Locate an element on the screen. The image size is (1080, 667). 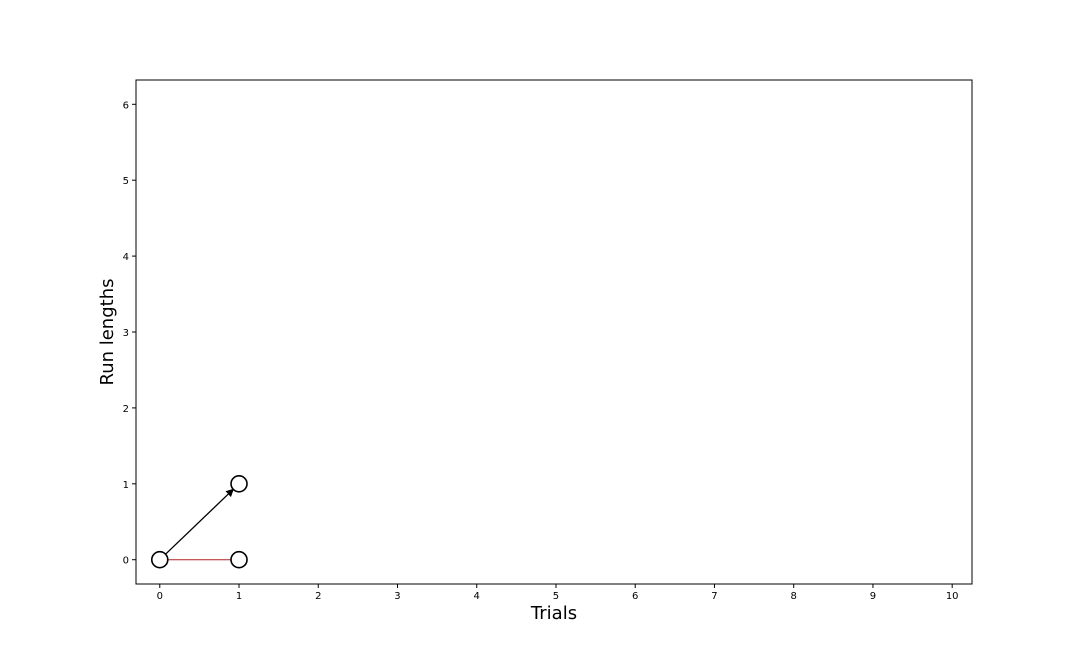
y-tick-label: 3 is located at coordinates (126, 333).